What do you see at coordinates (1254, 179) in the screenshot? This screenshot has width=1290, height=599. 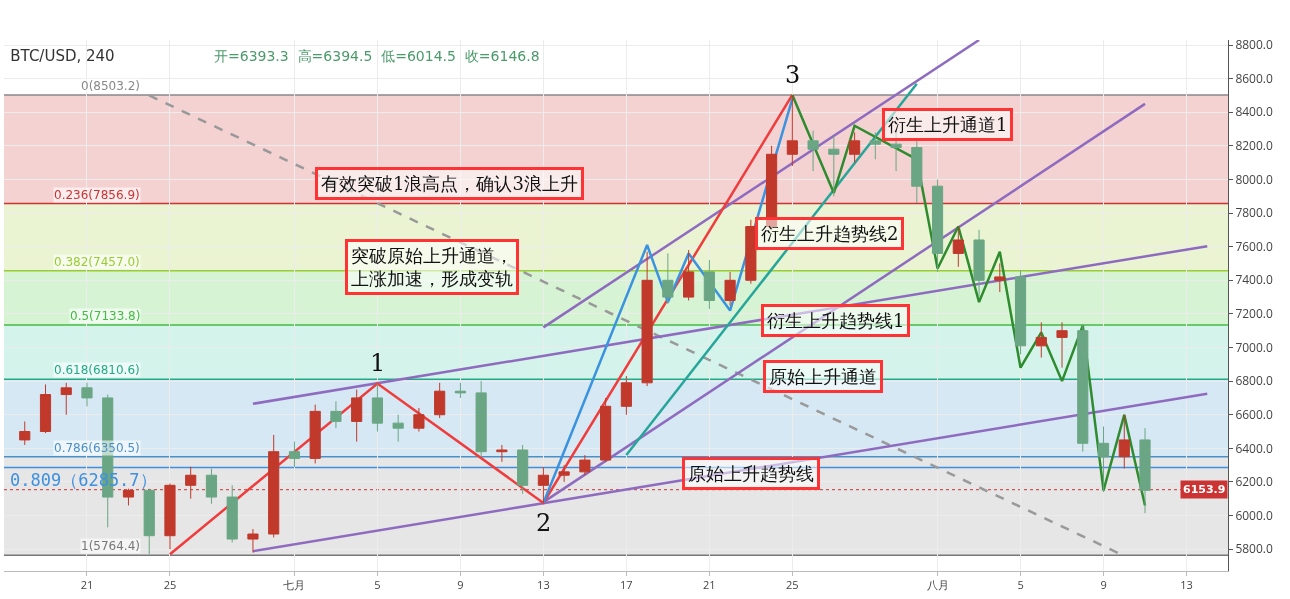 I see `y-tick-label: 8000.0` at bounding box center [1254, 179].